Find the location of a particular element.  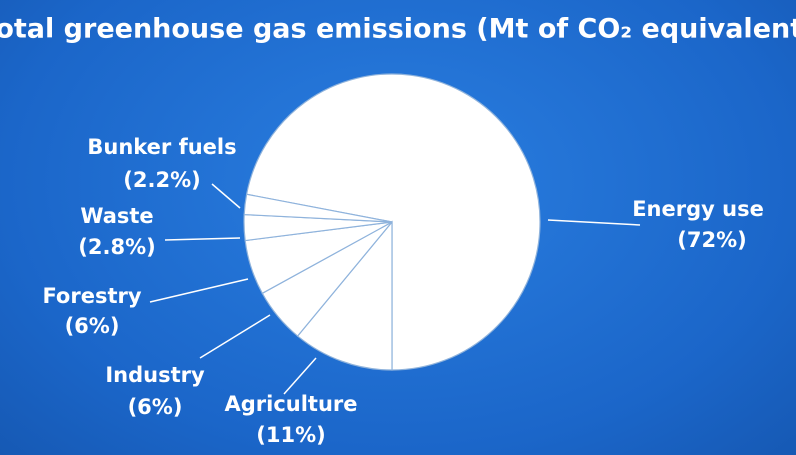

slice-value-label: (11%) is located at coordinates (290, 435).